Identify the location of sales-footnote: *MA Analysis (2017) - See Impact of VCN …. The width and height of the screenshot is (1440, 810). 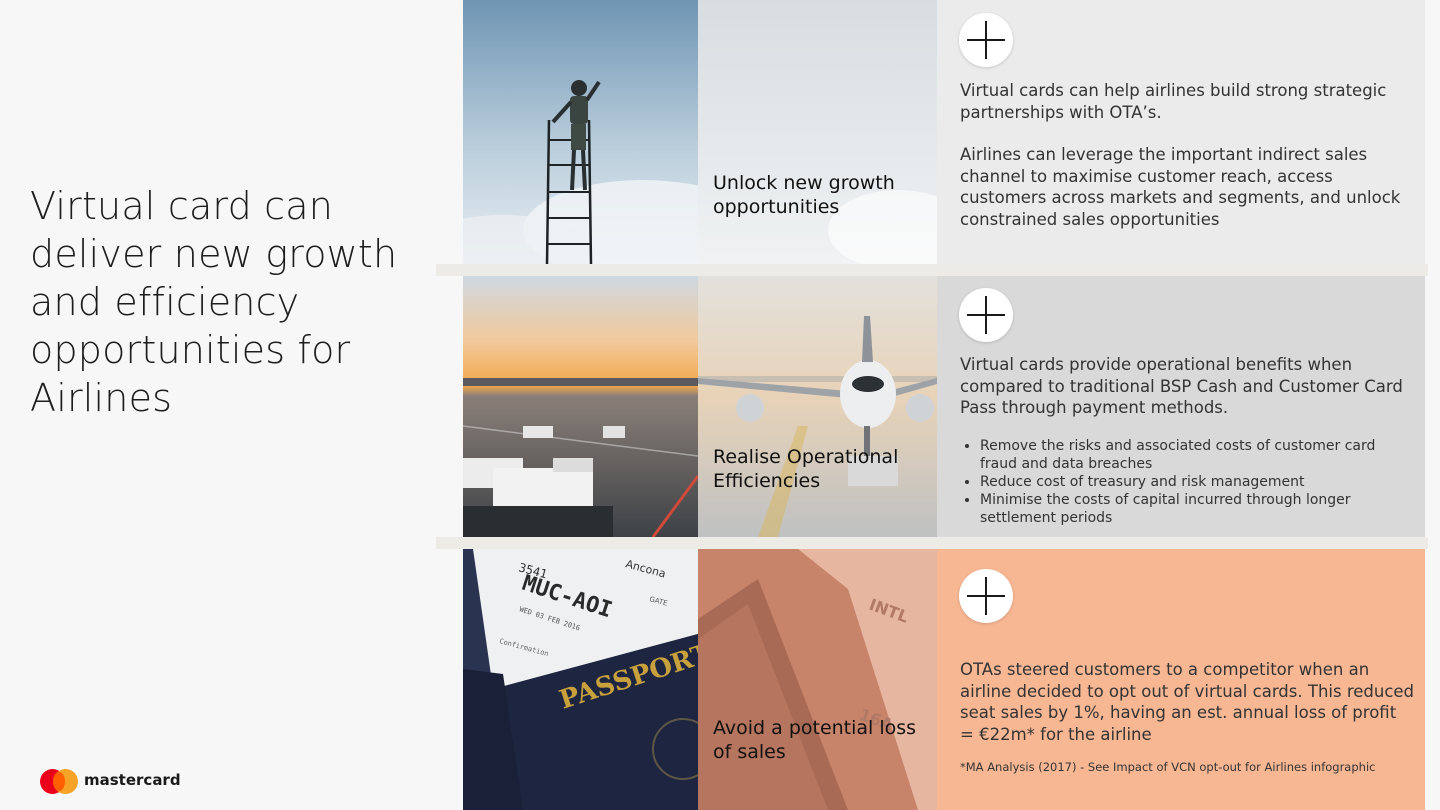
(1168, 767).